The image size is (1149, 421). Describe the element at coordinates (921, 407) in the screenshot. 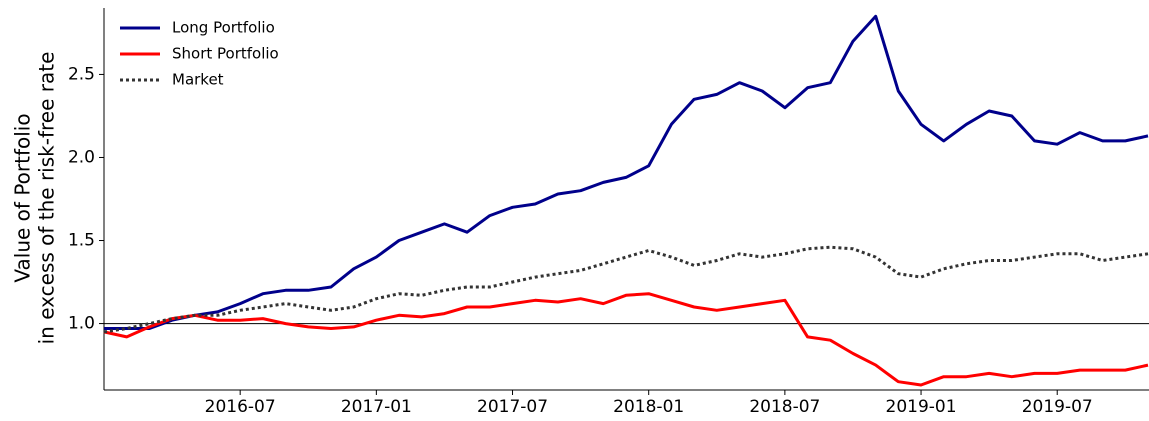

I see `x-tick-label: 2019-01` at that location.